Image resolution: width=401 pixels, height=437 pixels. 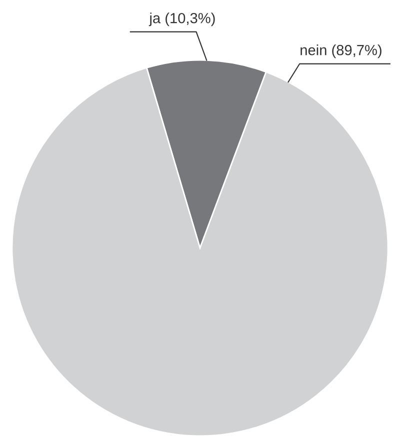 I want to click on slice-label: nein (89,7%), so click(x=341, y=51).